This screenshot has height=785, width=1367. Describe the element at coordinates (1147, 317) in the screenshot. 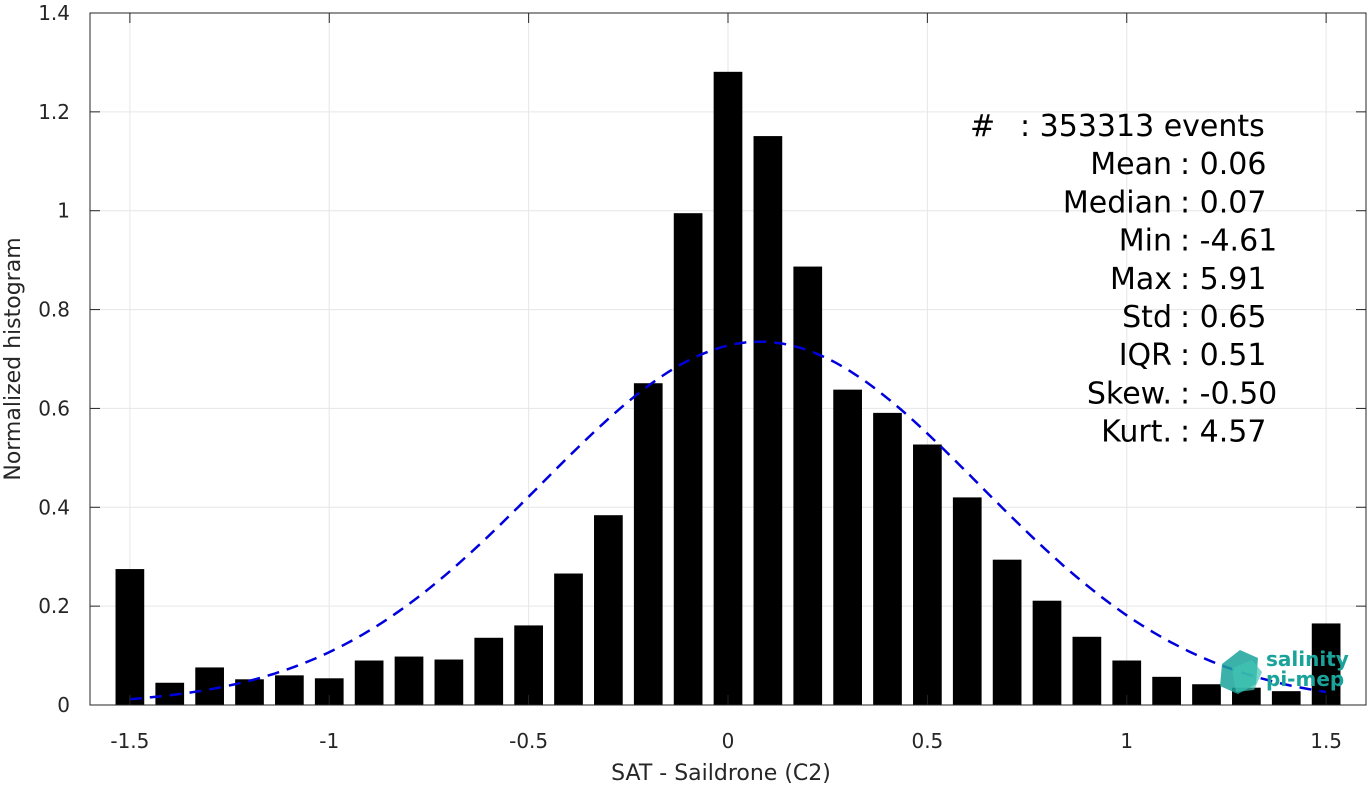

I see `stat-label: Std` at that location.